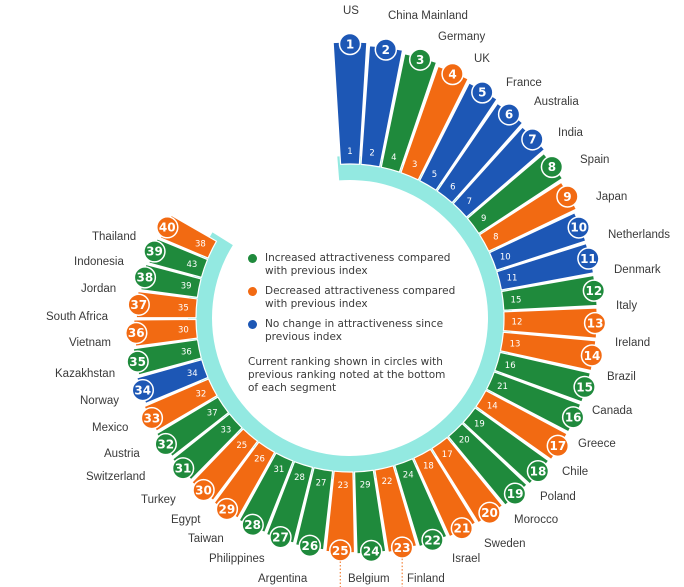 The image size is (684, 587). Describe the element at coordinates (393, 158) in the screenshot. I see `previous-rank-label: 4` at that location.